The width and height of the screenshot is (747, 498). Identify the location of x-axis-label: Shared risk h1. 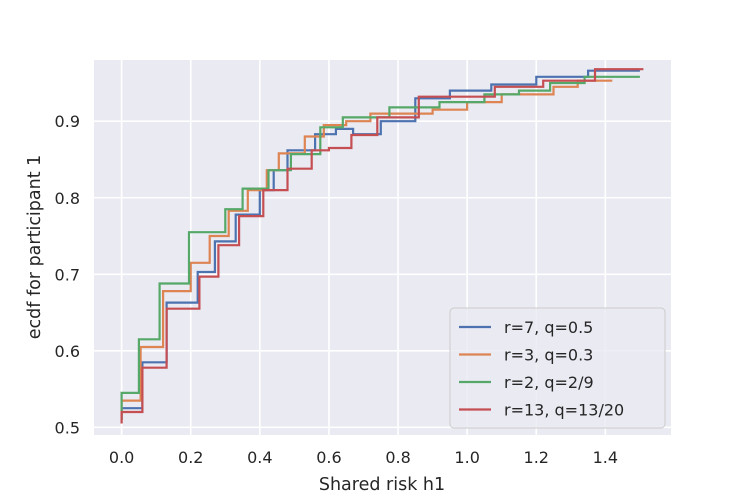
(382, 485).